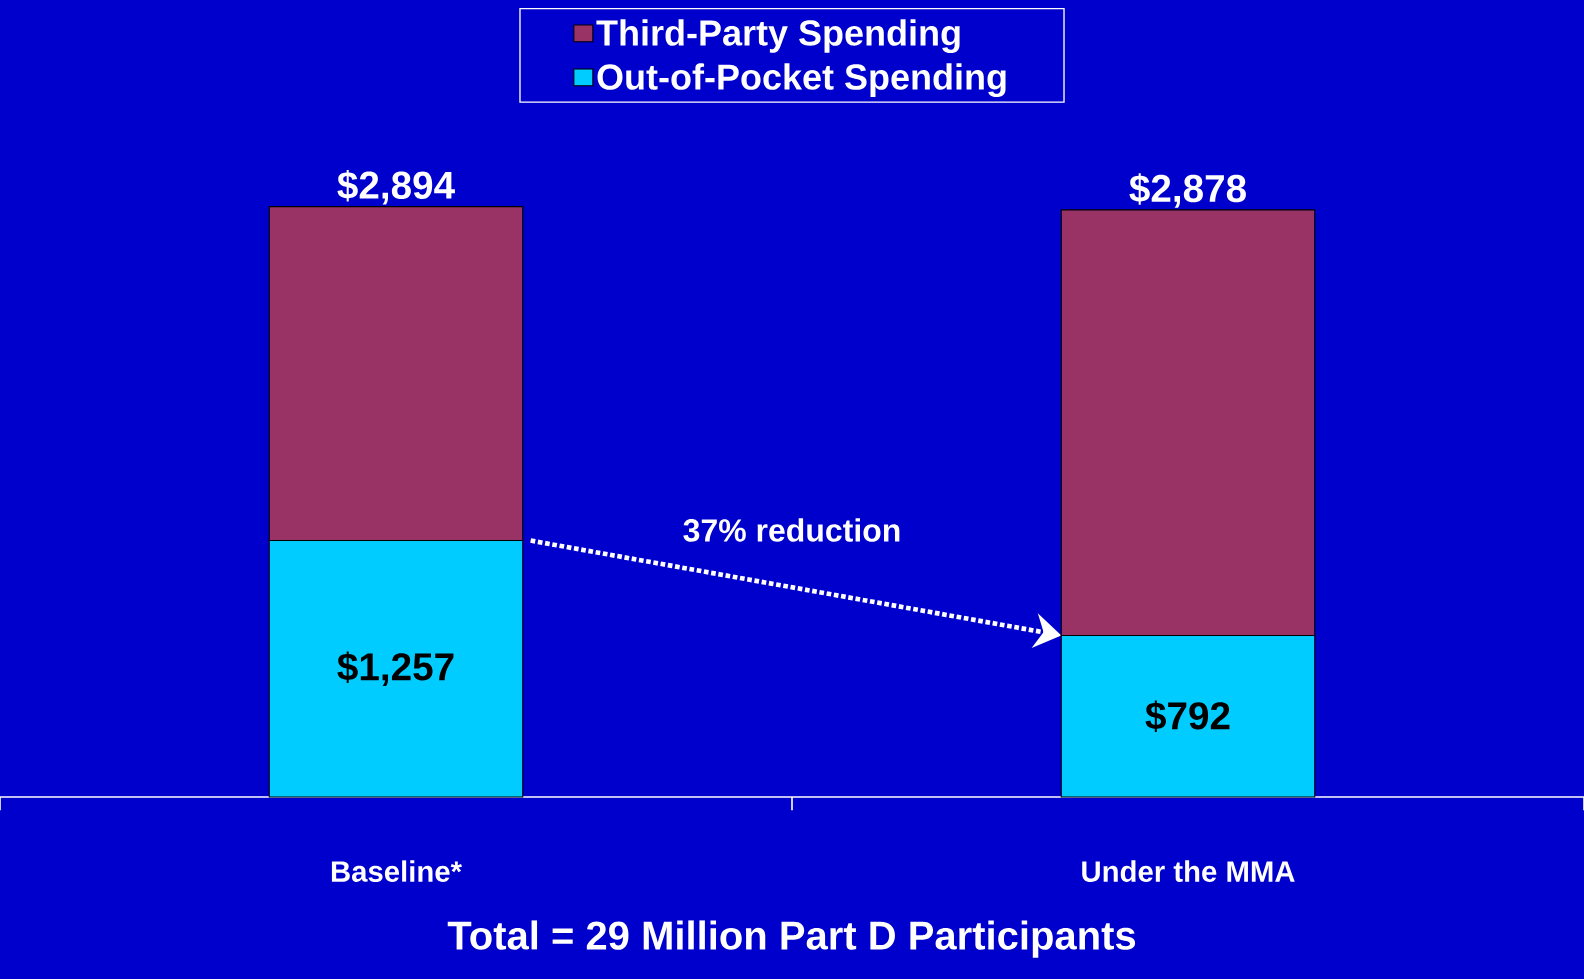 The image size is (1584, 979). I want to click on x-tick-label: Baseline*, so click(397, 871).